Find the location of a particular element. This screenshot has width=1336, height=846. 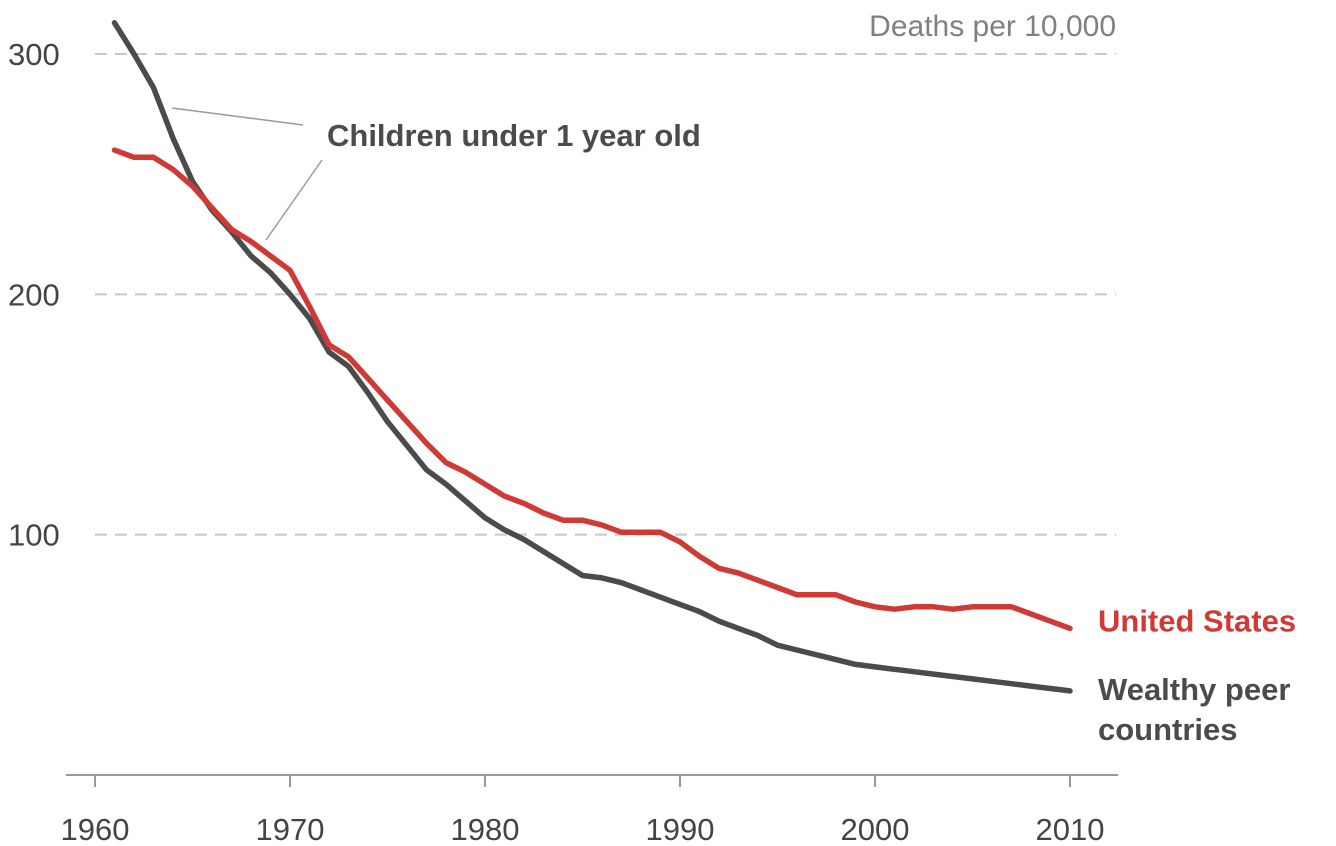

series-label-us: United States is located at coordinates (1197, 620).